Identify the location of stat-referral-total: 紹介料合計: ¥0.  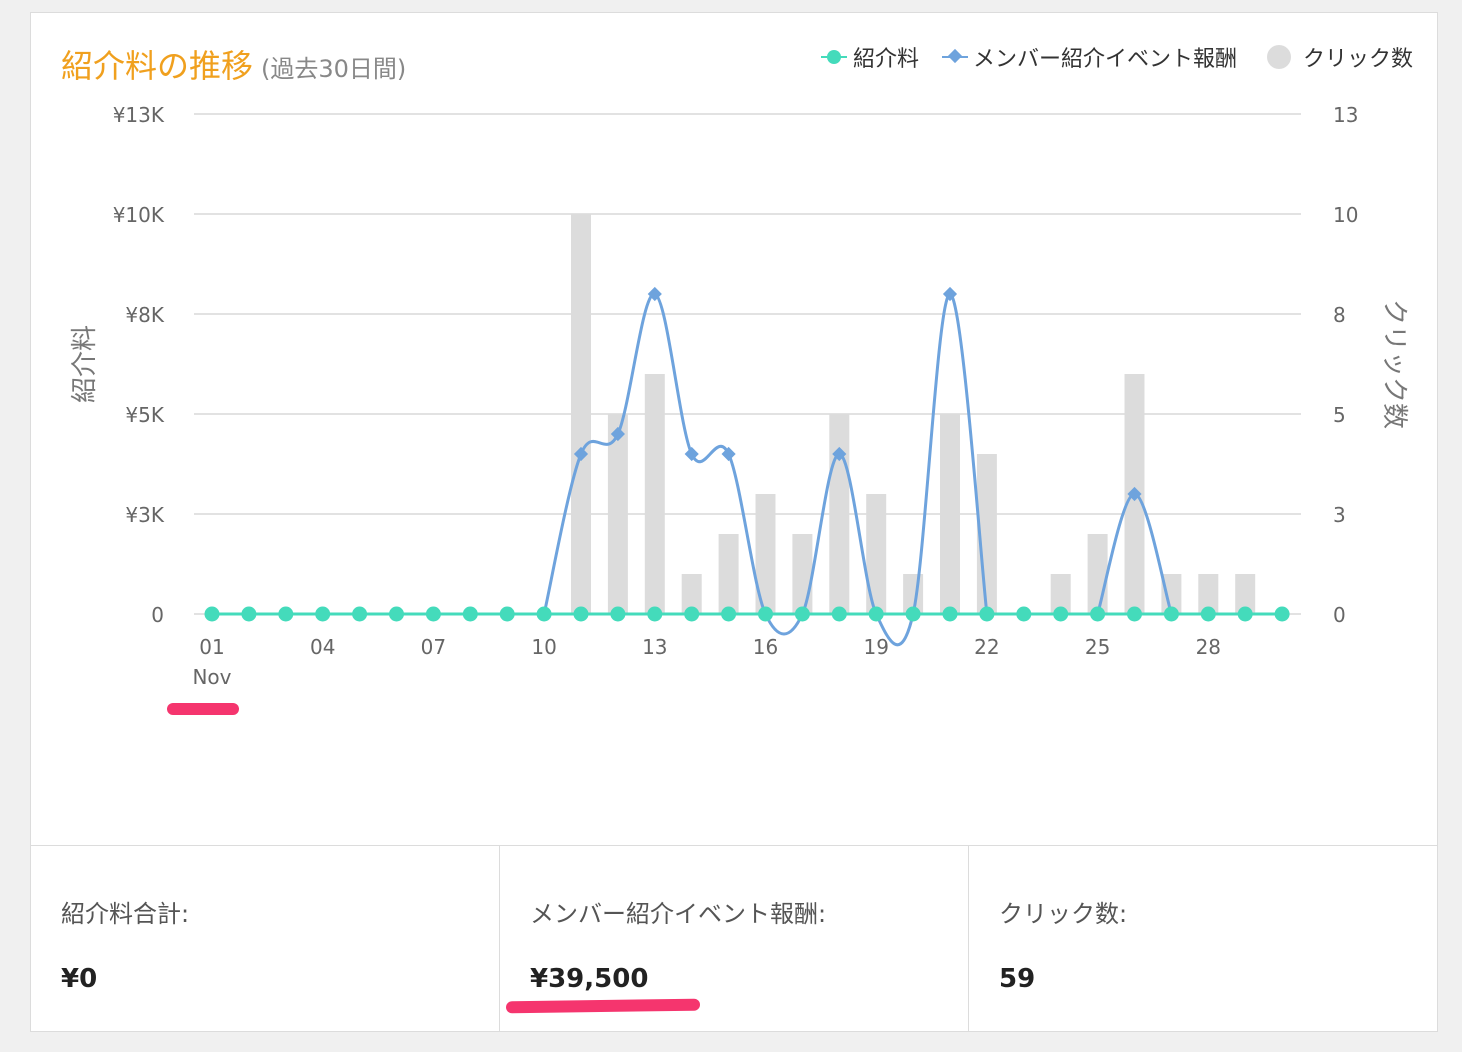
(265, 938).